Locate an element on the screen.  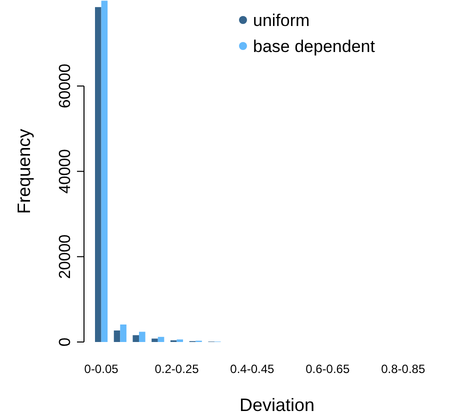
x-axis-title: Deviation is located at coordinates (277, 405).